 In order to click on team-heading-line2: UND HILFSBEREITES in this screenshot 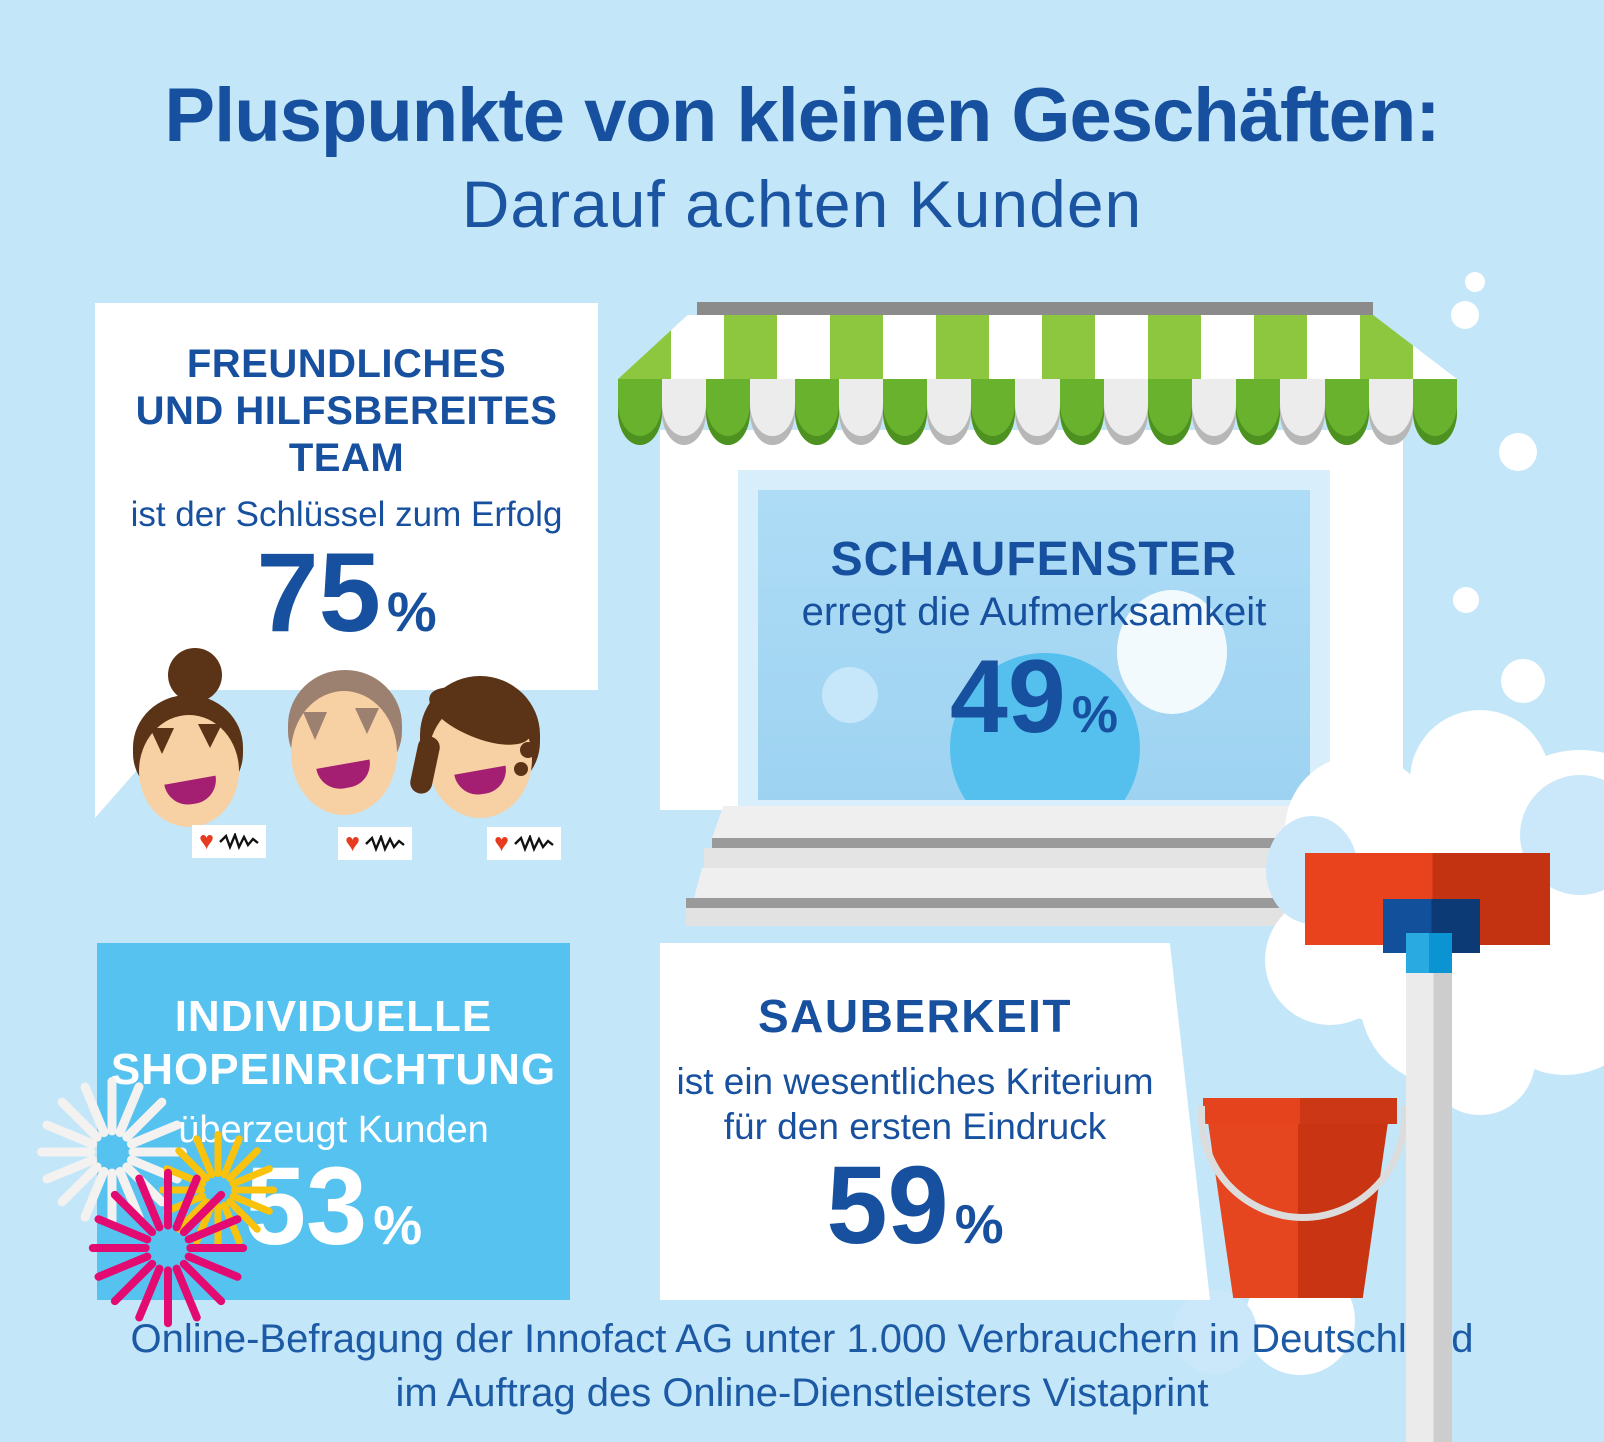, I will do `click(346, 410)`.